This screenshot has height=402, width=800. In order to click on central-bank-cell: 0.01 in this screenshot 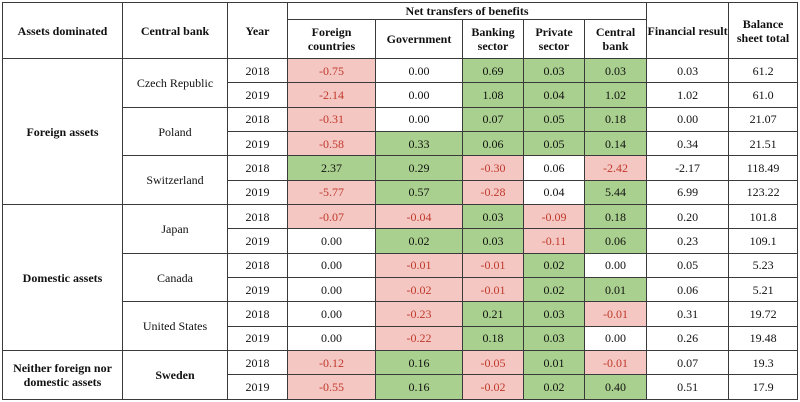, I will do `click(615, 290)`.